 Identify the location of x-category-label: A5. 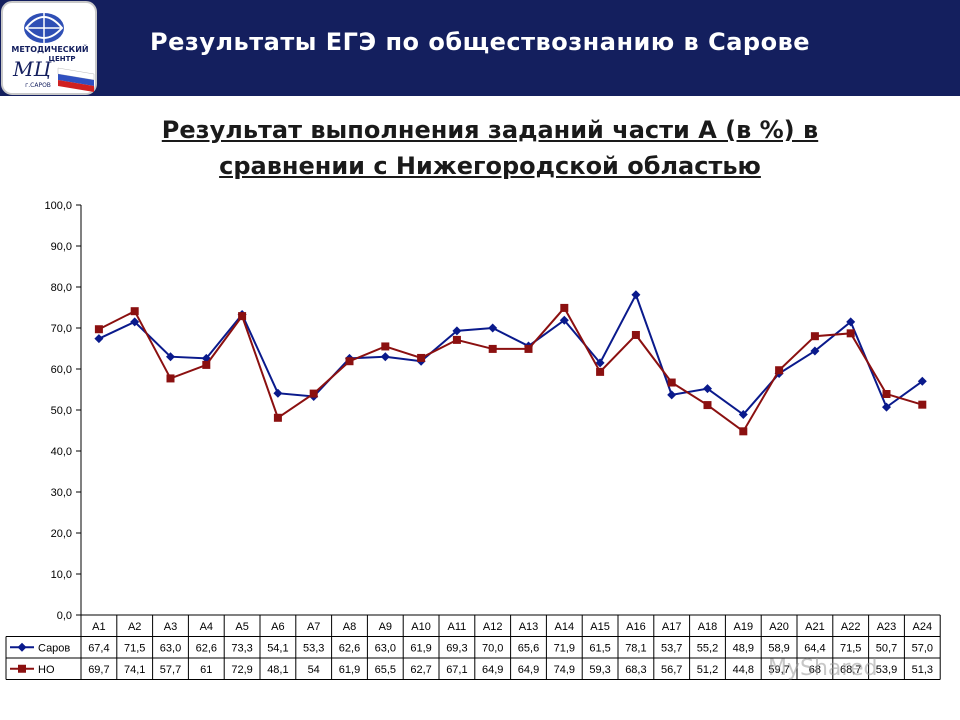
(241, 627).